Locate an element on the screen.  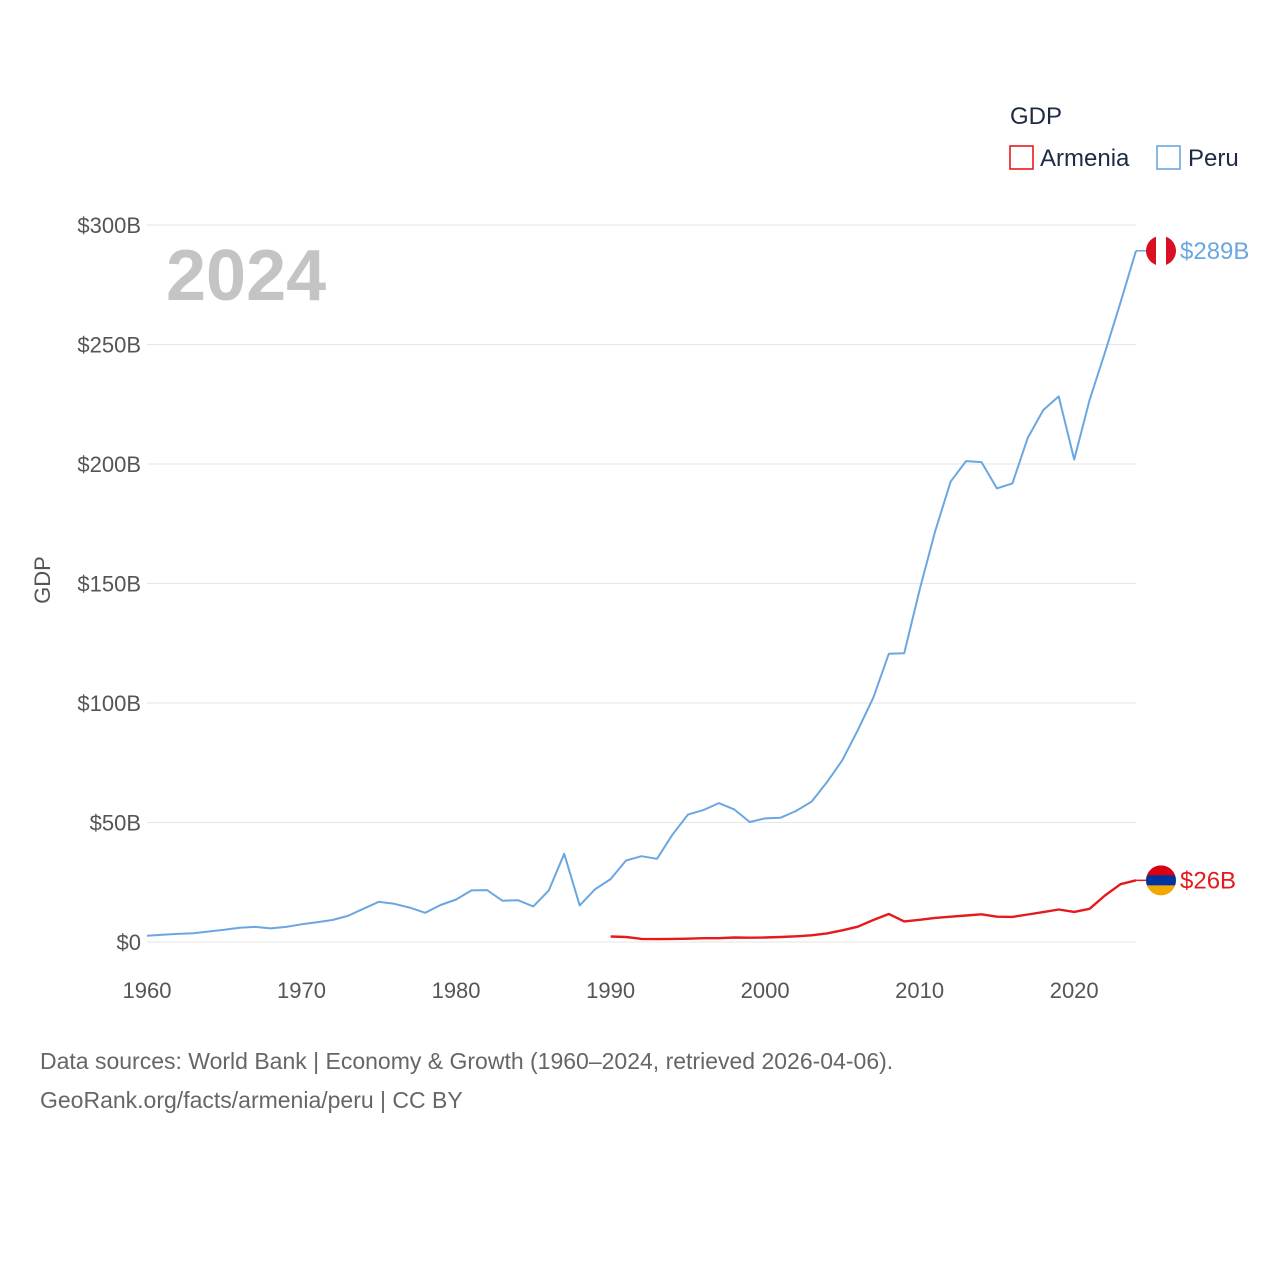
flag-peru-icon is located at coordinates (1161, 250).